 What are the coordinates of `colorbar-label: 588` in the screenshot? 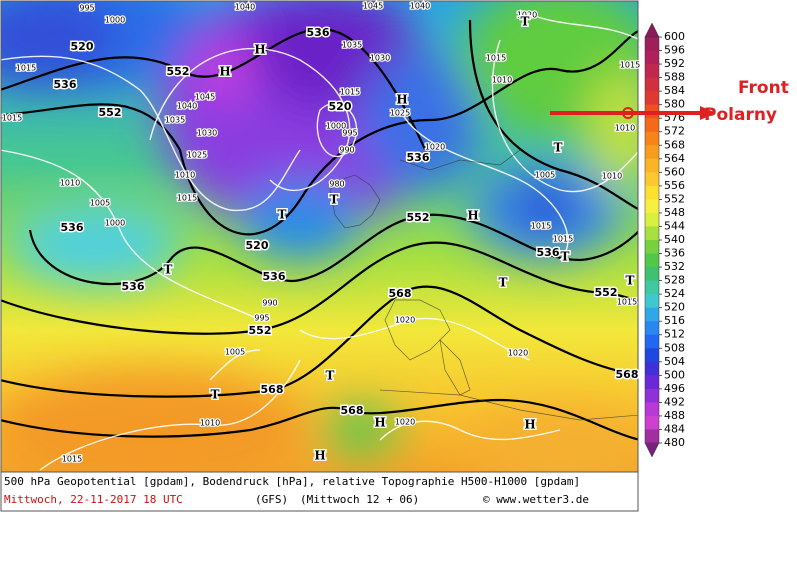 It's located at (674, 77).